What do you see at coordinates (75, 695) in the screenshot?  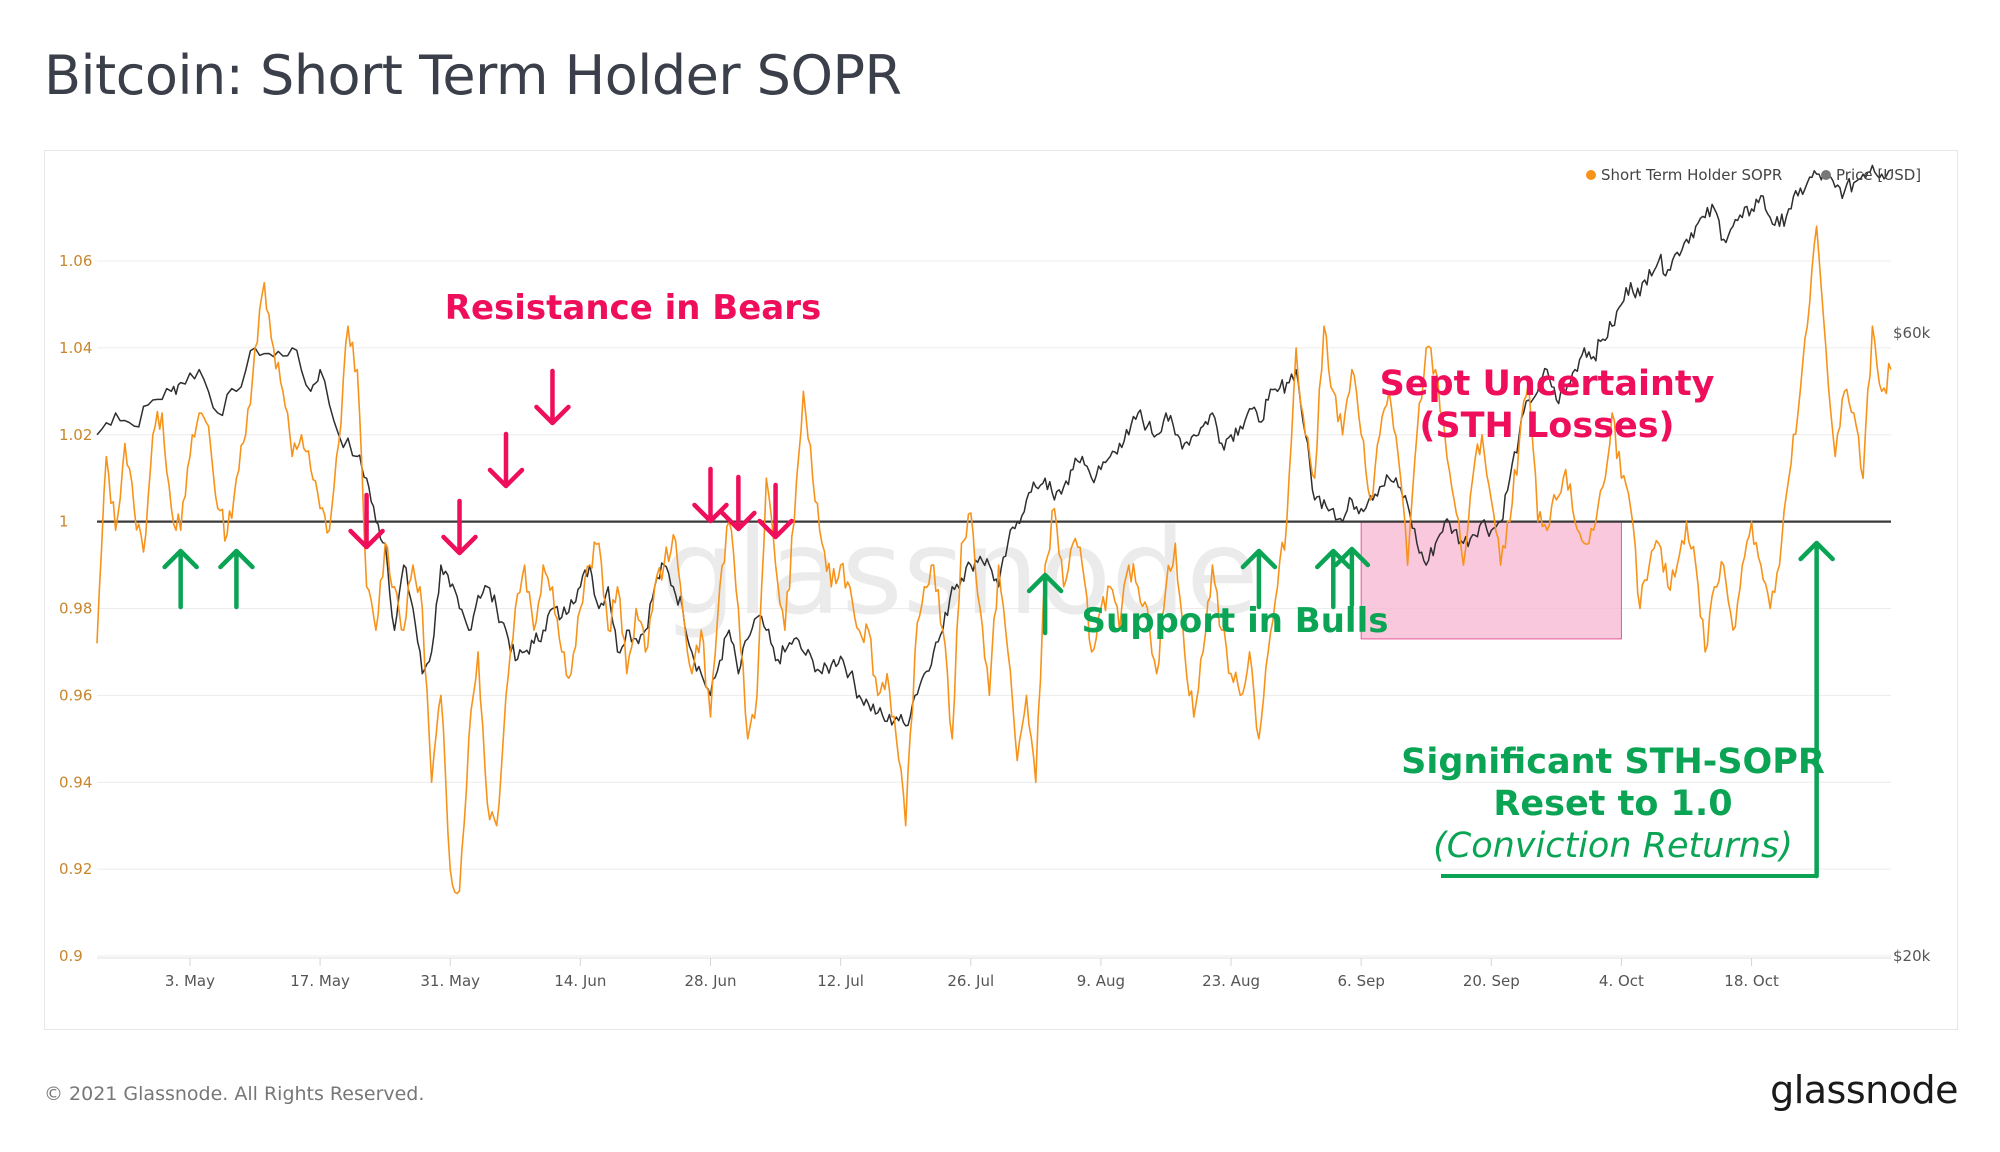 I see `y-tick-label: 0.96` at bounding box center [75, 695].